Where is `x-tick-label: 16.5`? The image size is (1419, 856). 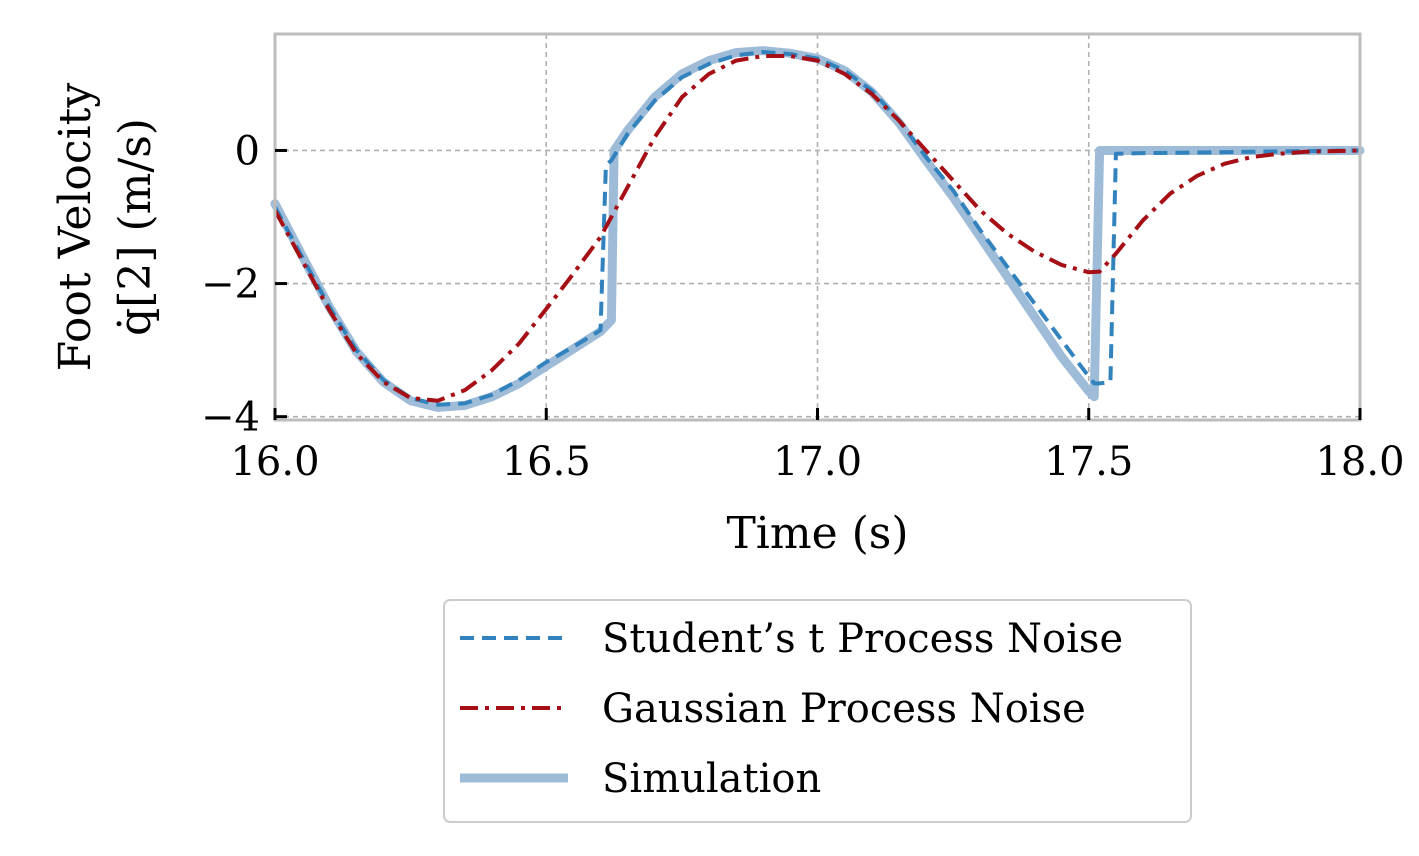 x-tick-label: 16.5 is located at coordinates (546, 462).